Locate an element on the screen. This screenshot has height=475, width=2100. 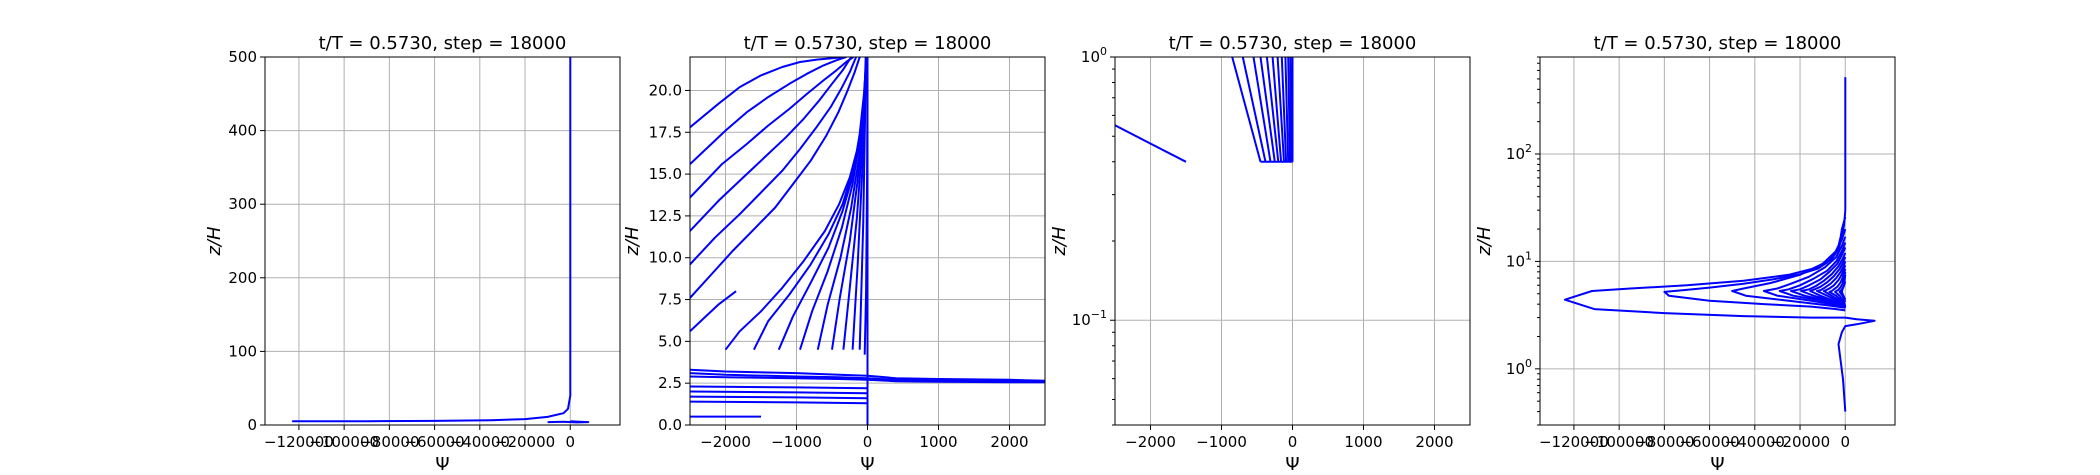
panel-1-ytick-label-0: 0 is located at coordinates (252, 425).